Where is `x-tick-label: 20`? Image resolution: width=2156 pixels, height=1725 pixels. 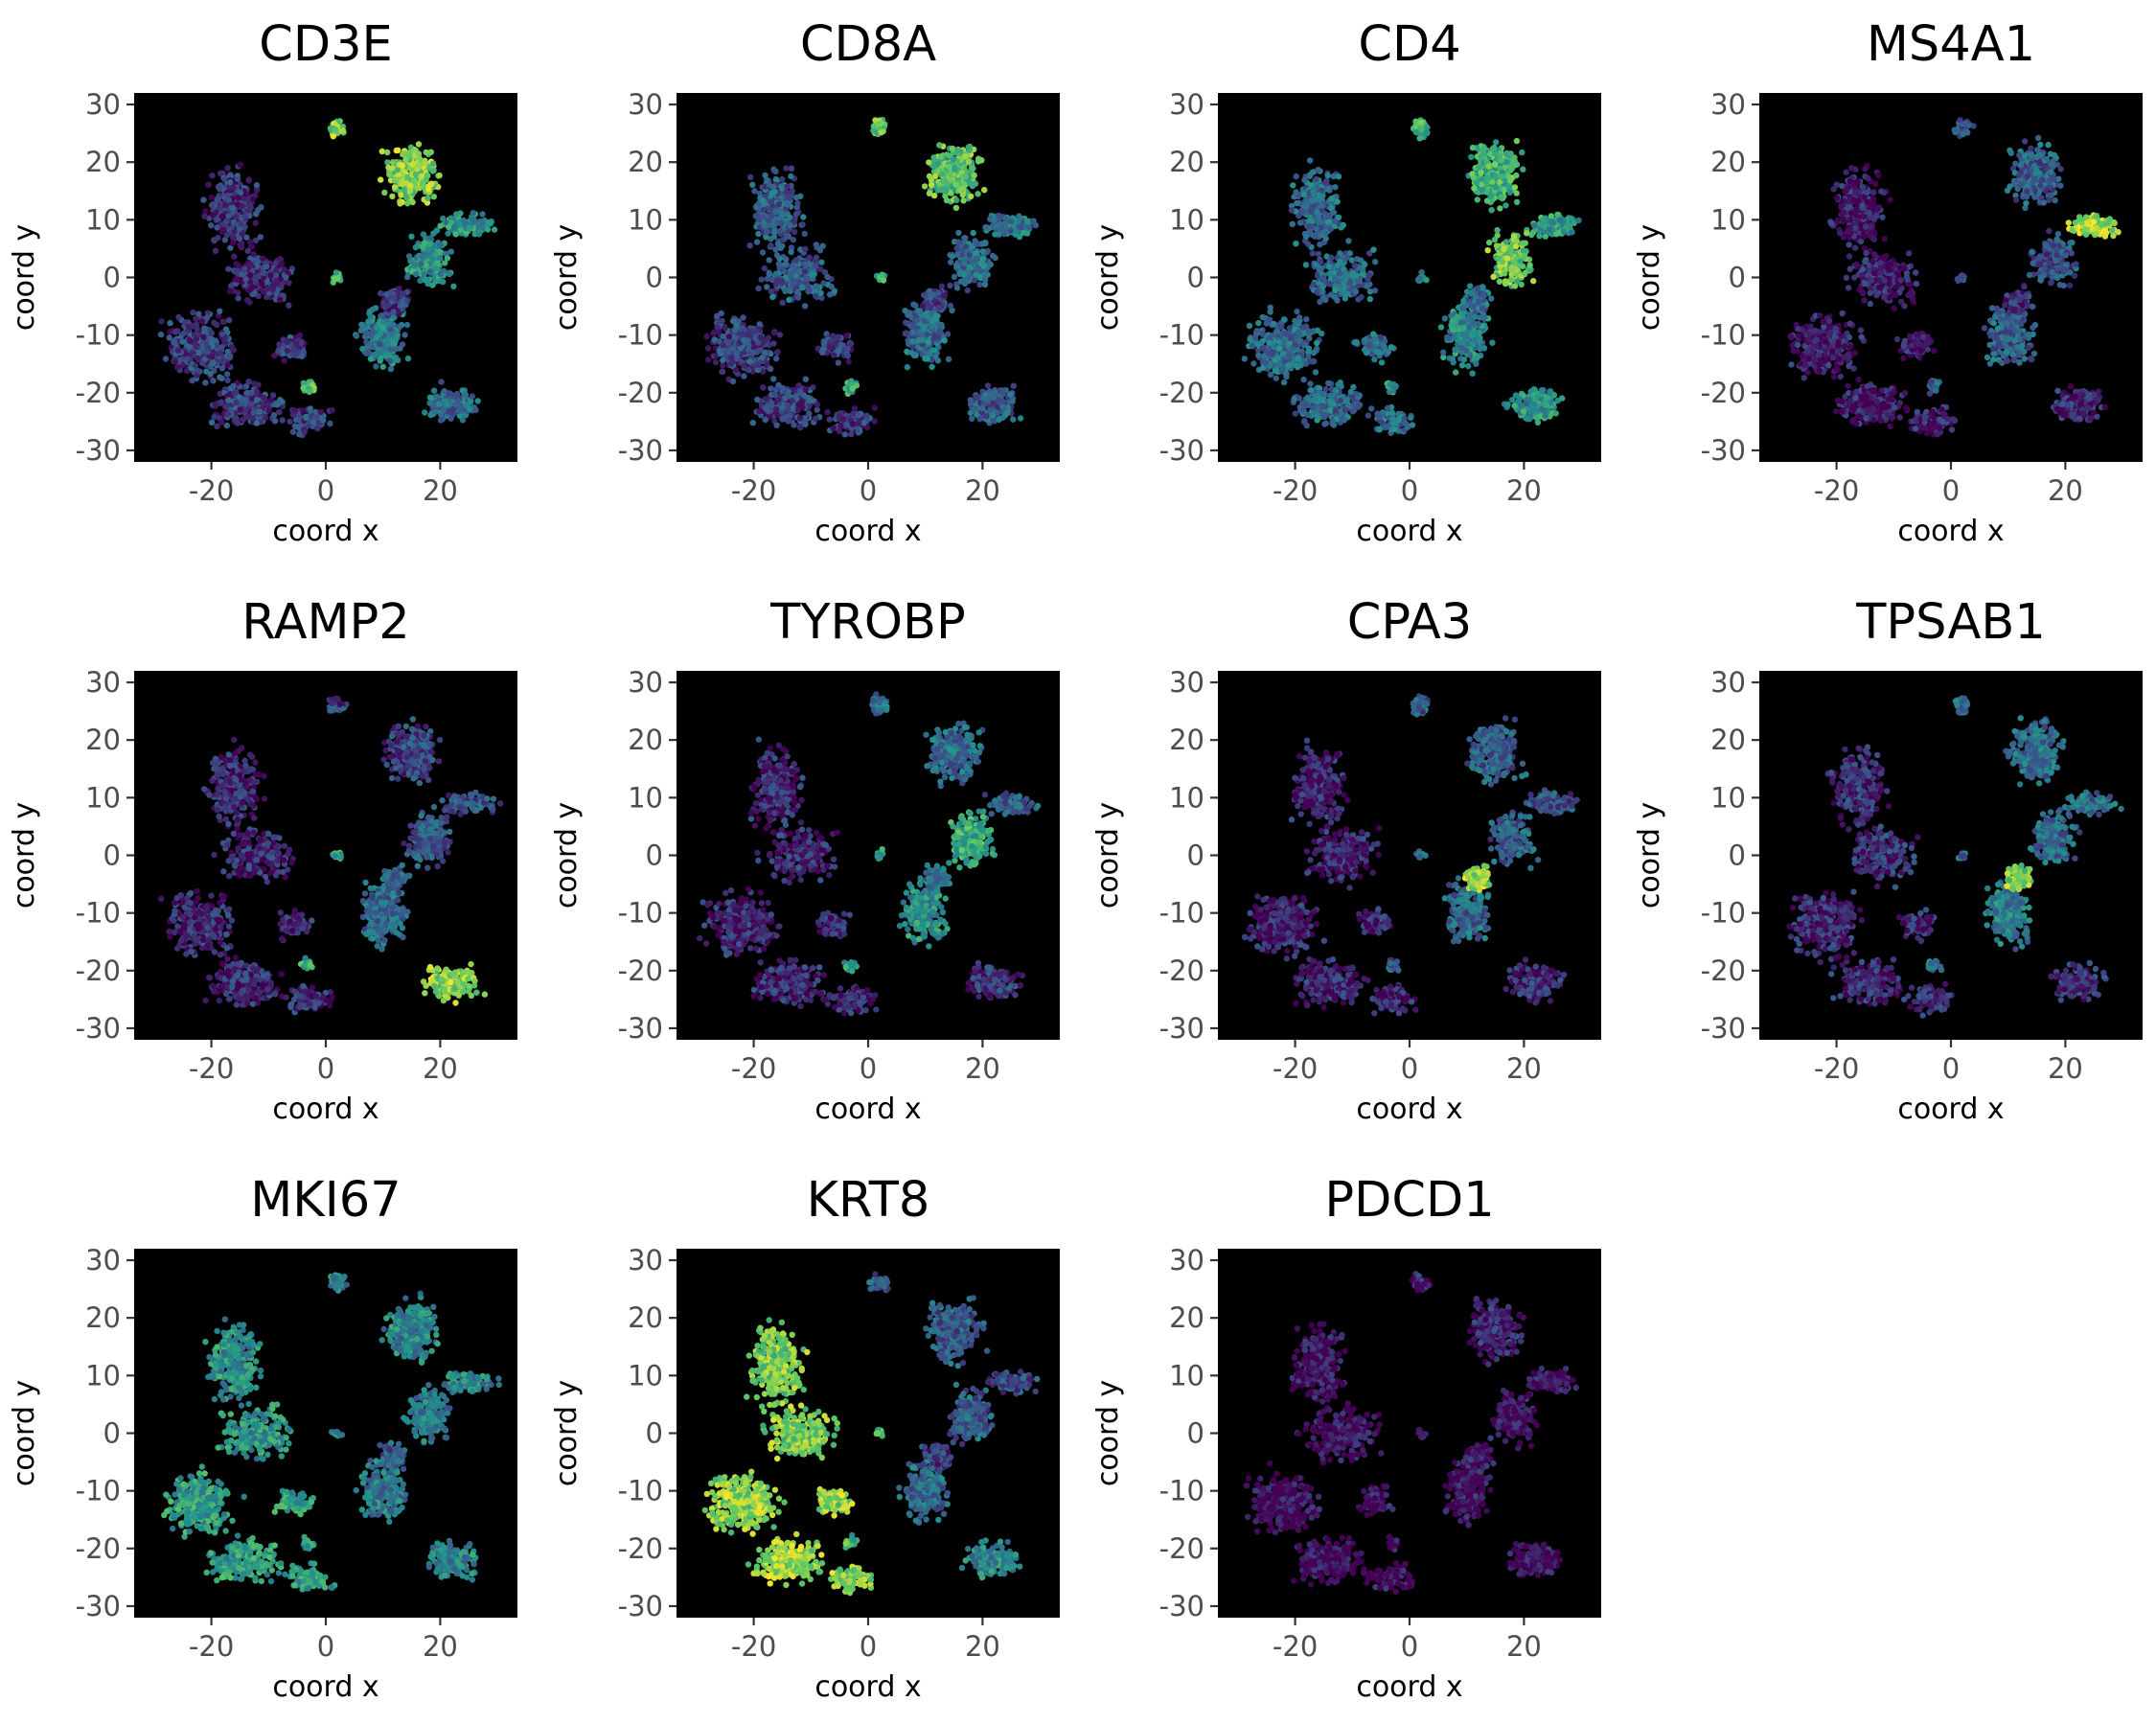
x-tick-label: 20 is located at coordinates (440, 490).